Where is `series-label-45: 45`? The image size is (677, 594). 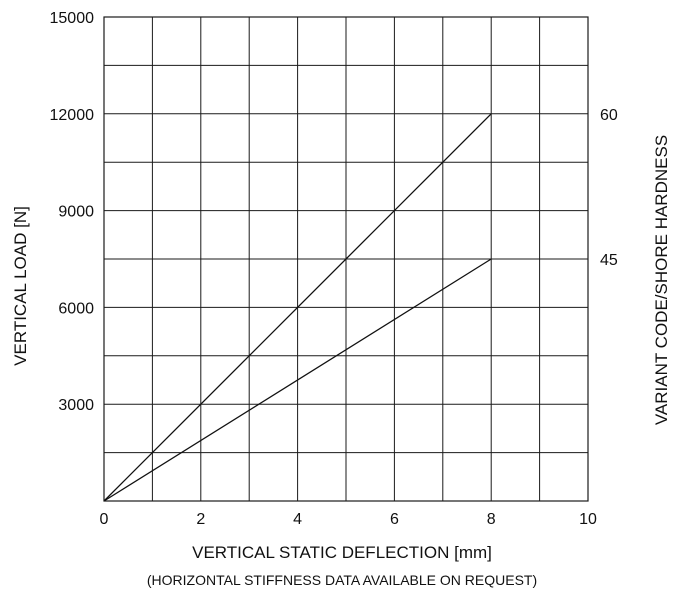 series-label-45: 45 is located at coordinates (609, 260).